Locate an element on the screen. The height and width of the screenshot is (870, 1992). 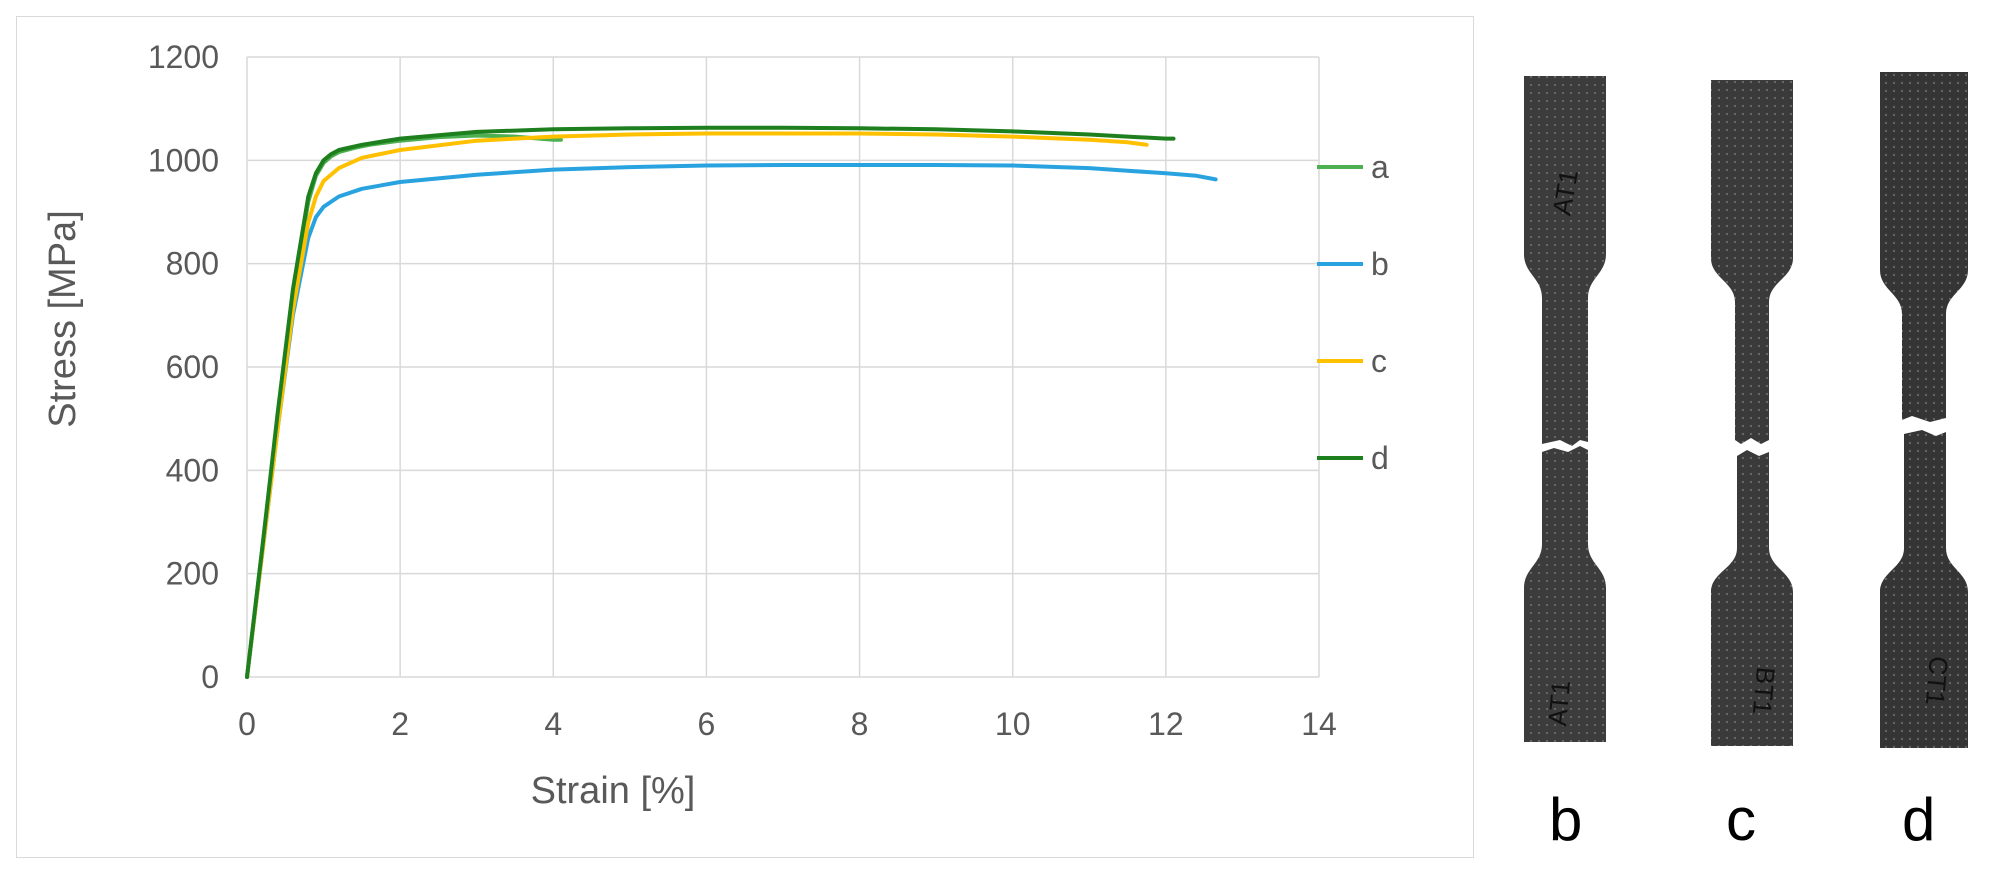
legend-label-a: a is located at coordinates (1380, 167).